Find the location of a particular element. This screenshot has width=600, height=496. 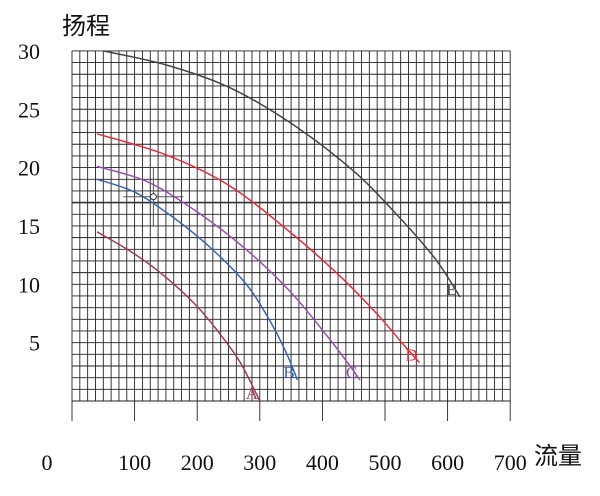

x-tick-label: 300 is located at coordinates (259, 462).